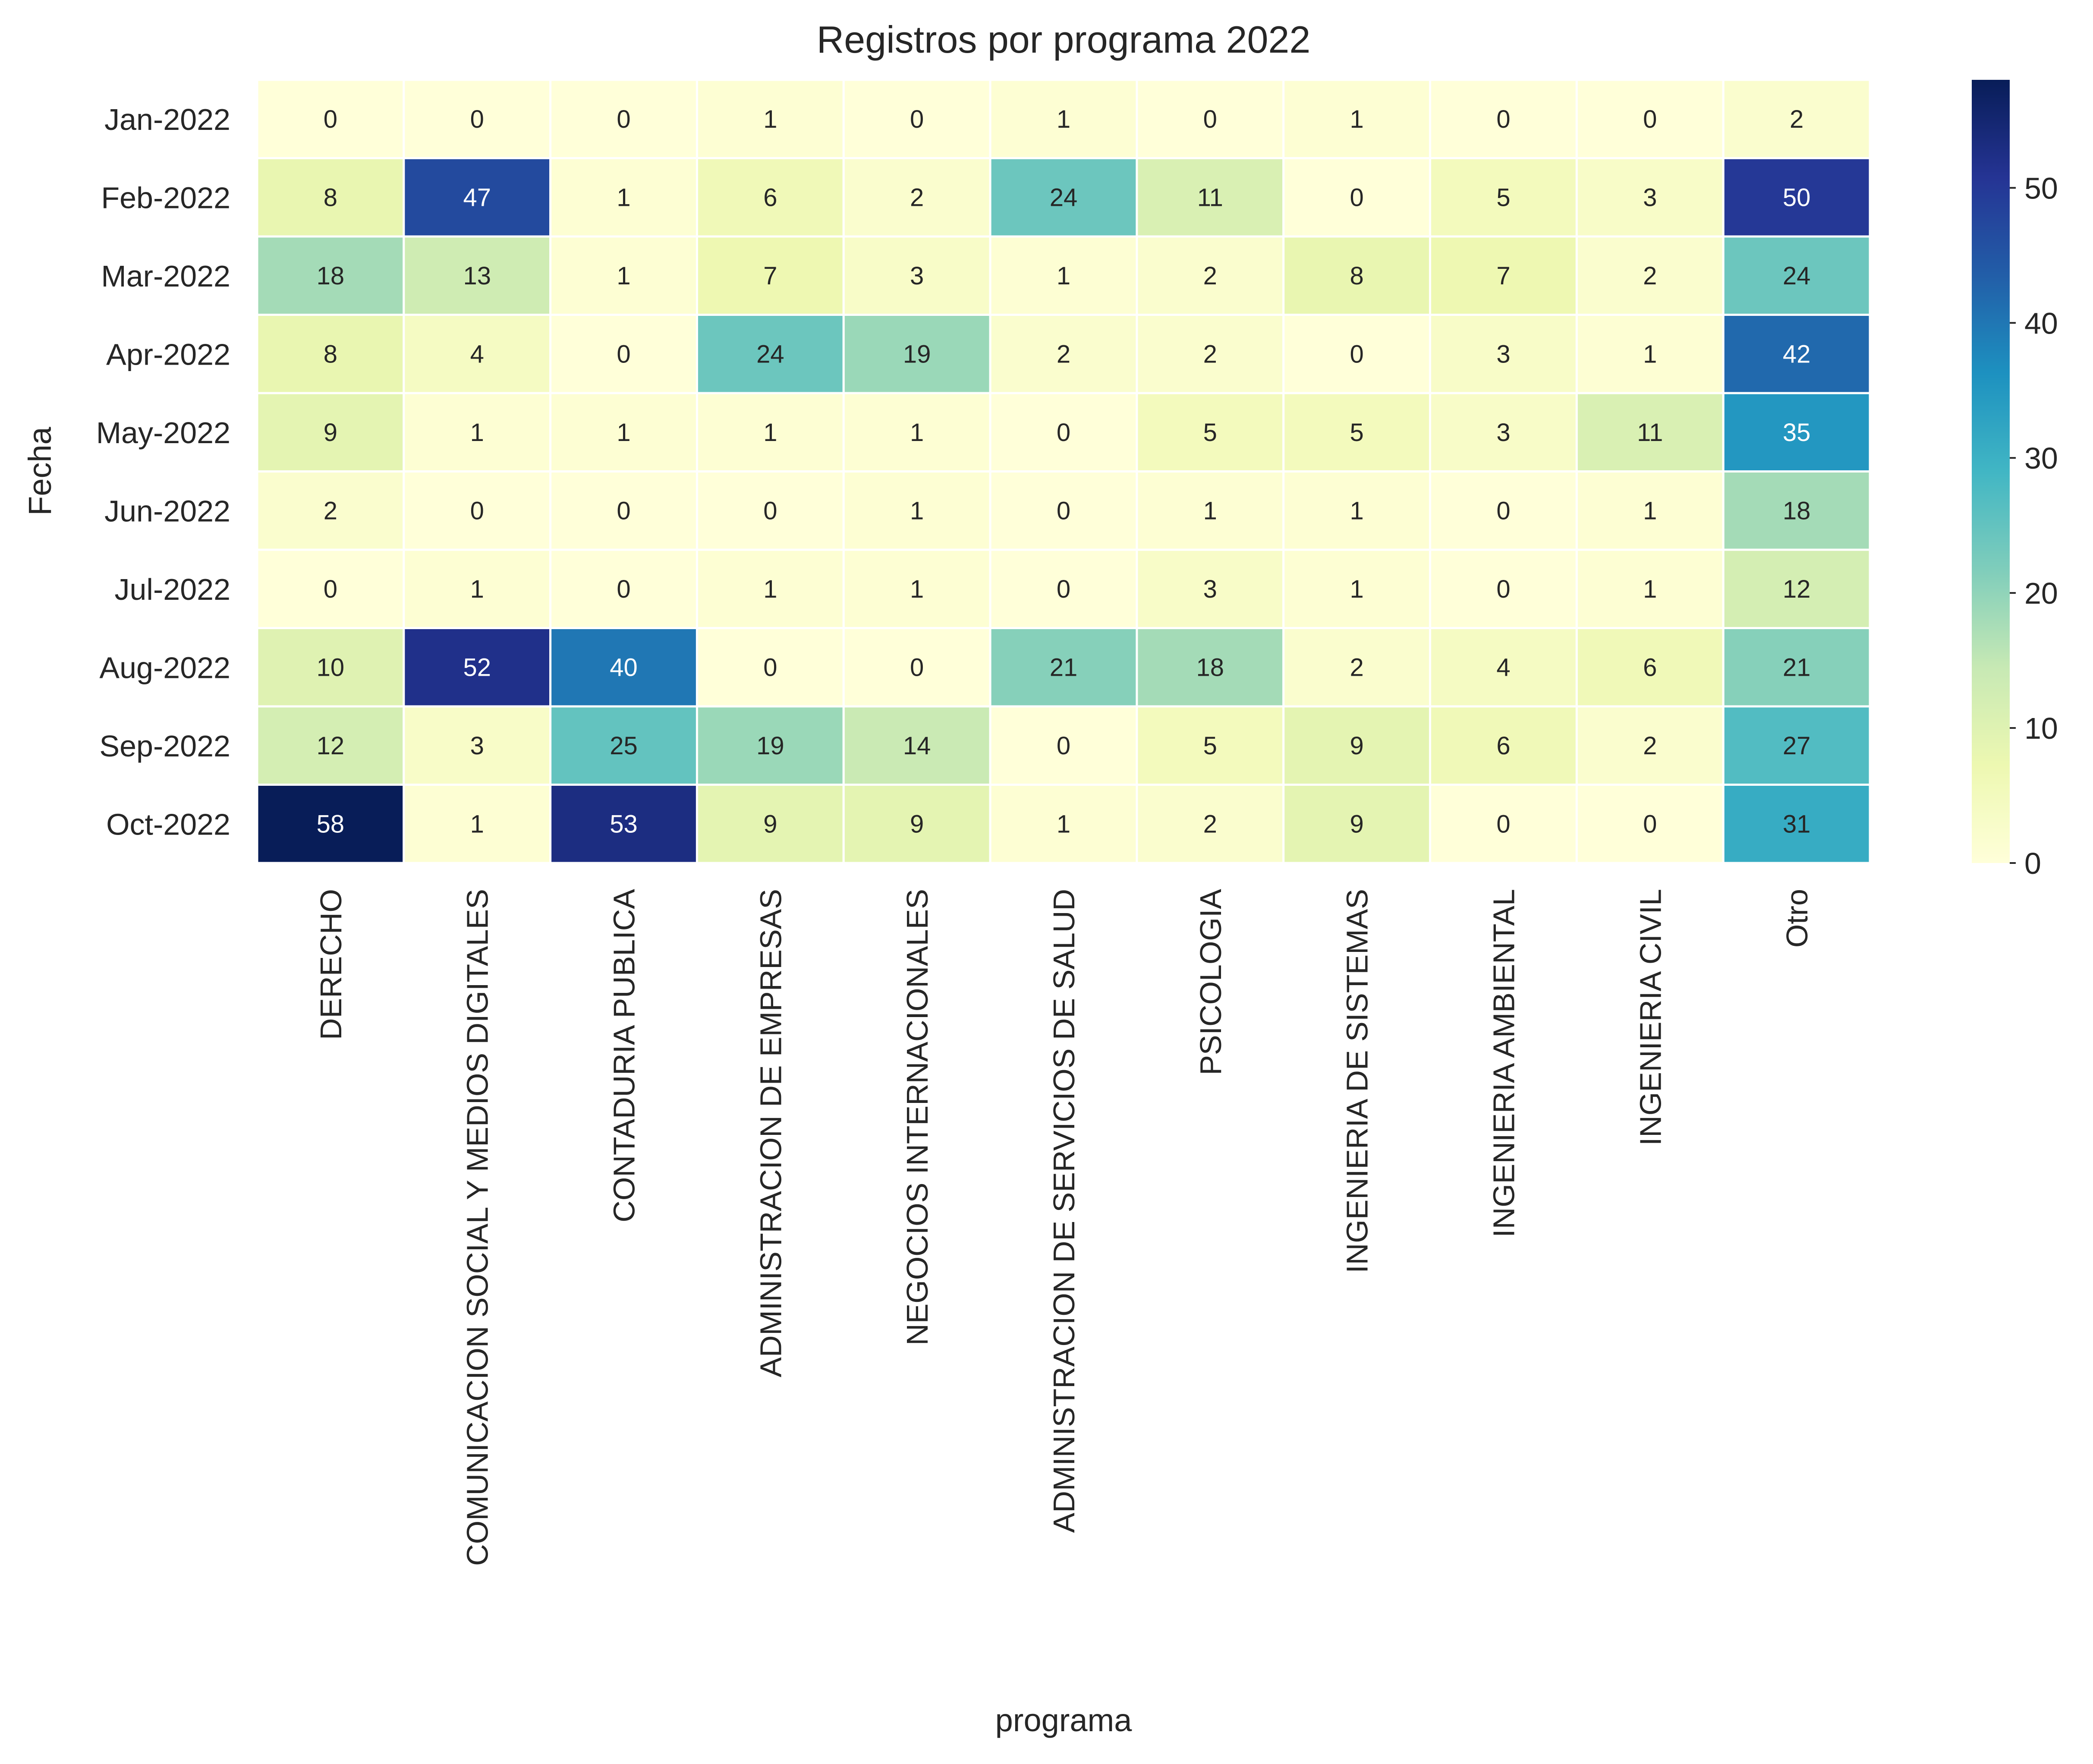  What do you see at coordinates (770, 276) in the screenshot?
I see `cell-value-label: 7` at bounding box center [770, 276].